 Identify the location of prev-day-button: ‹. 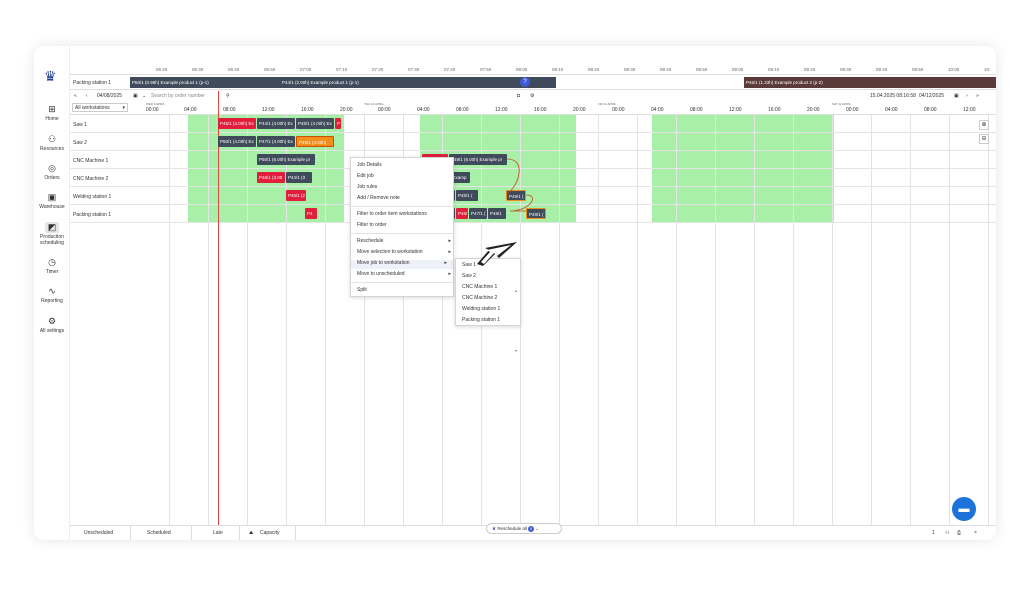
(87, 96).